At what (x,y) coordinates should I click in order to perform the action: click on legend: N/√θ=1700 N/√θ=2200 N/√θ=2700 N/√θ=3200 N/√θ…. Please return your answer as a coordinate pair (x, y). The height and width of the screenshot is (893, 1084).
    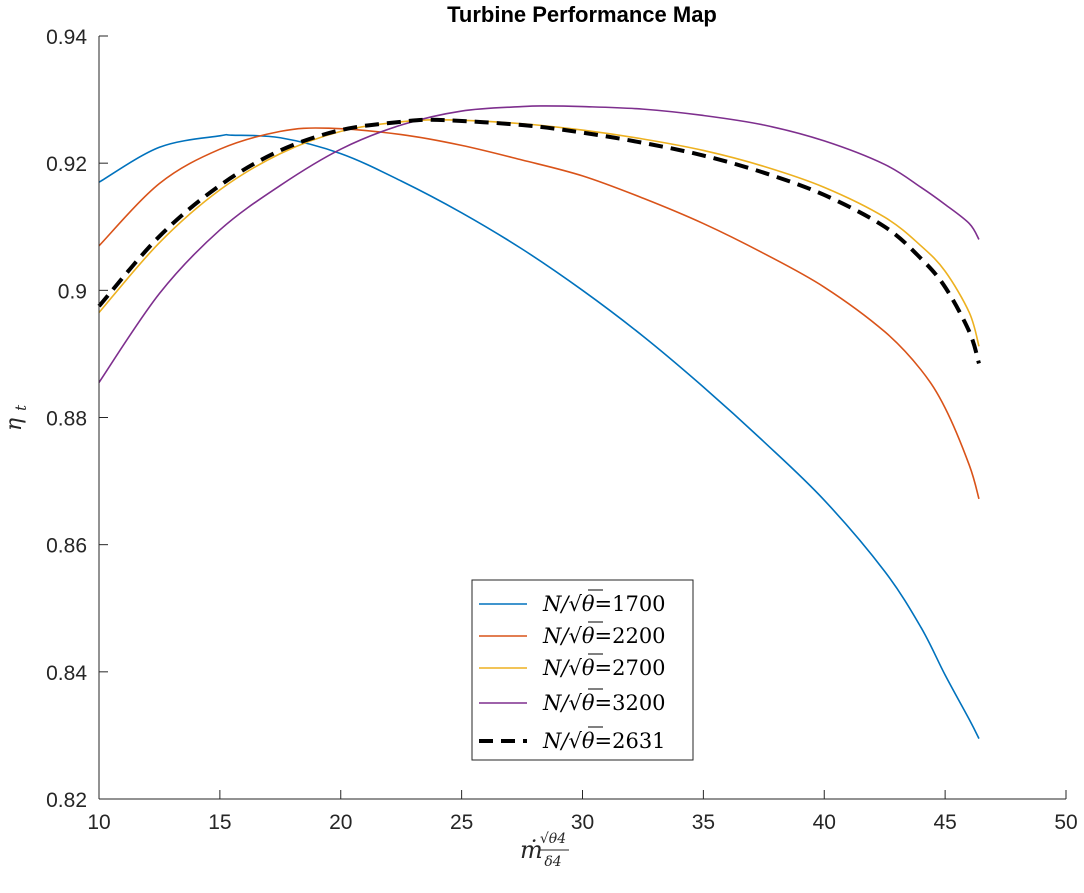
    Looking at the image, I should click on (582, 670).